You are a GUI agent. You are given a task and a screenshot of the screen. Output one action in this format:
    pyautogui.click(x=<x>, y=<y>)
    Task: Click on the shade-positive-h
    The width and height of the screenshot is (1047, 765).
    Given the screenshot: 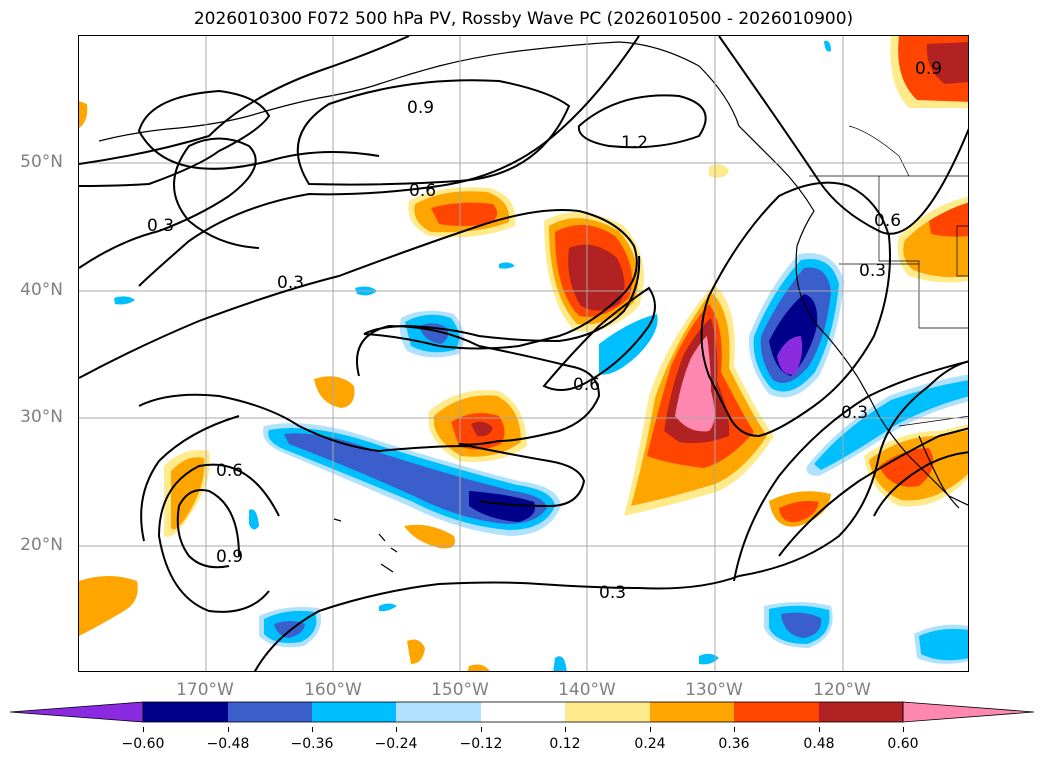 What is the action you would take?
    pyautogui.click(x=429, y=536)
    